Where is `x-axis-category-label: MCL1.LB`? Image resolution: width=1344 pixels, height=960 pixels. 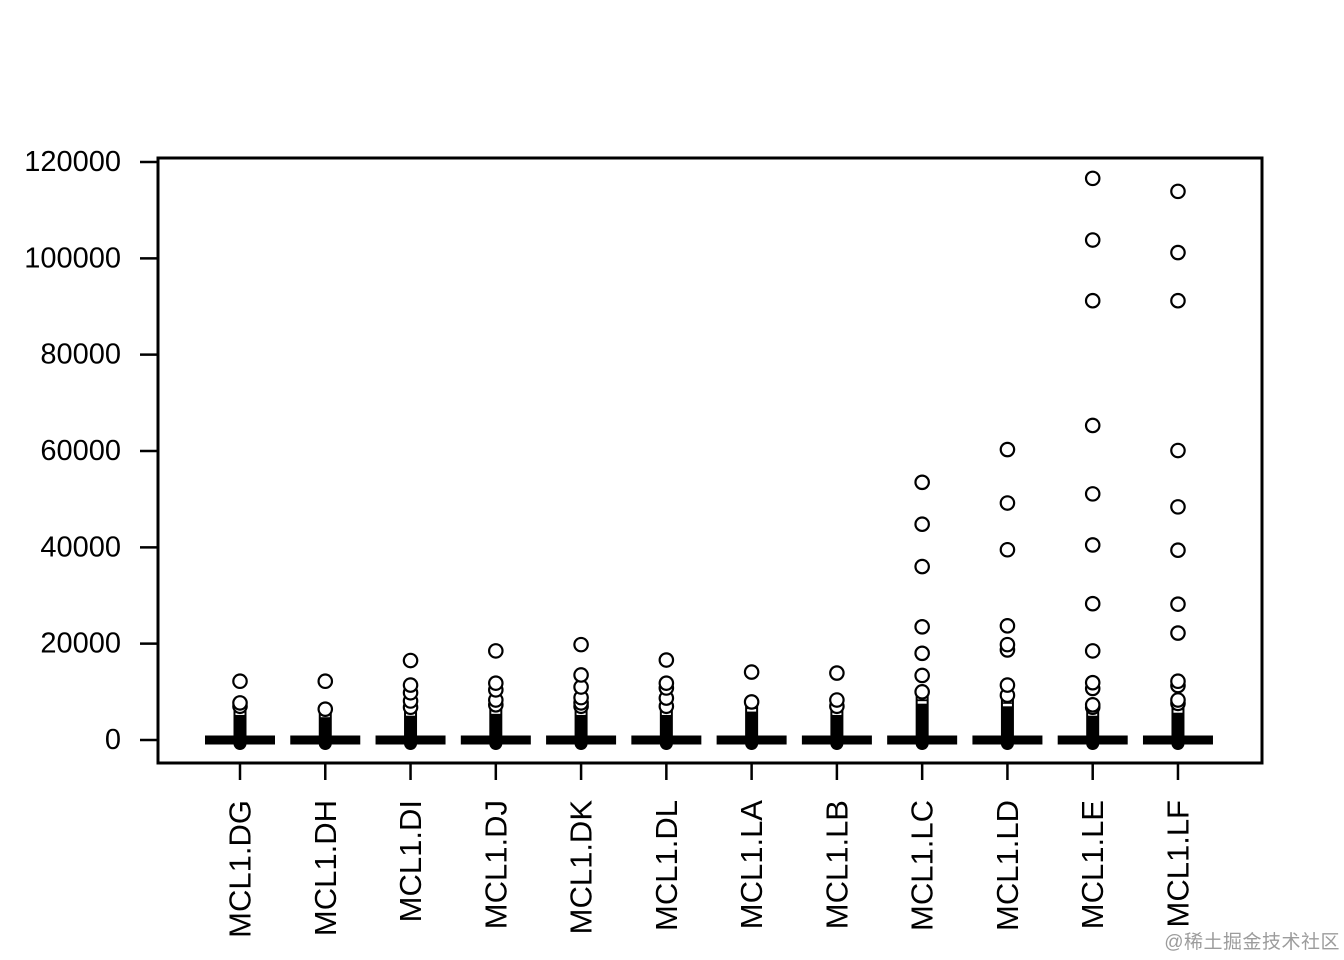 x-axis-category-label: MCL1.LB is located at coordinates (836, 864).